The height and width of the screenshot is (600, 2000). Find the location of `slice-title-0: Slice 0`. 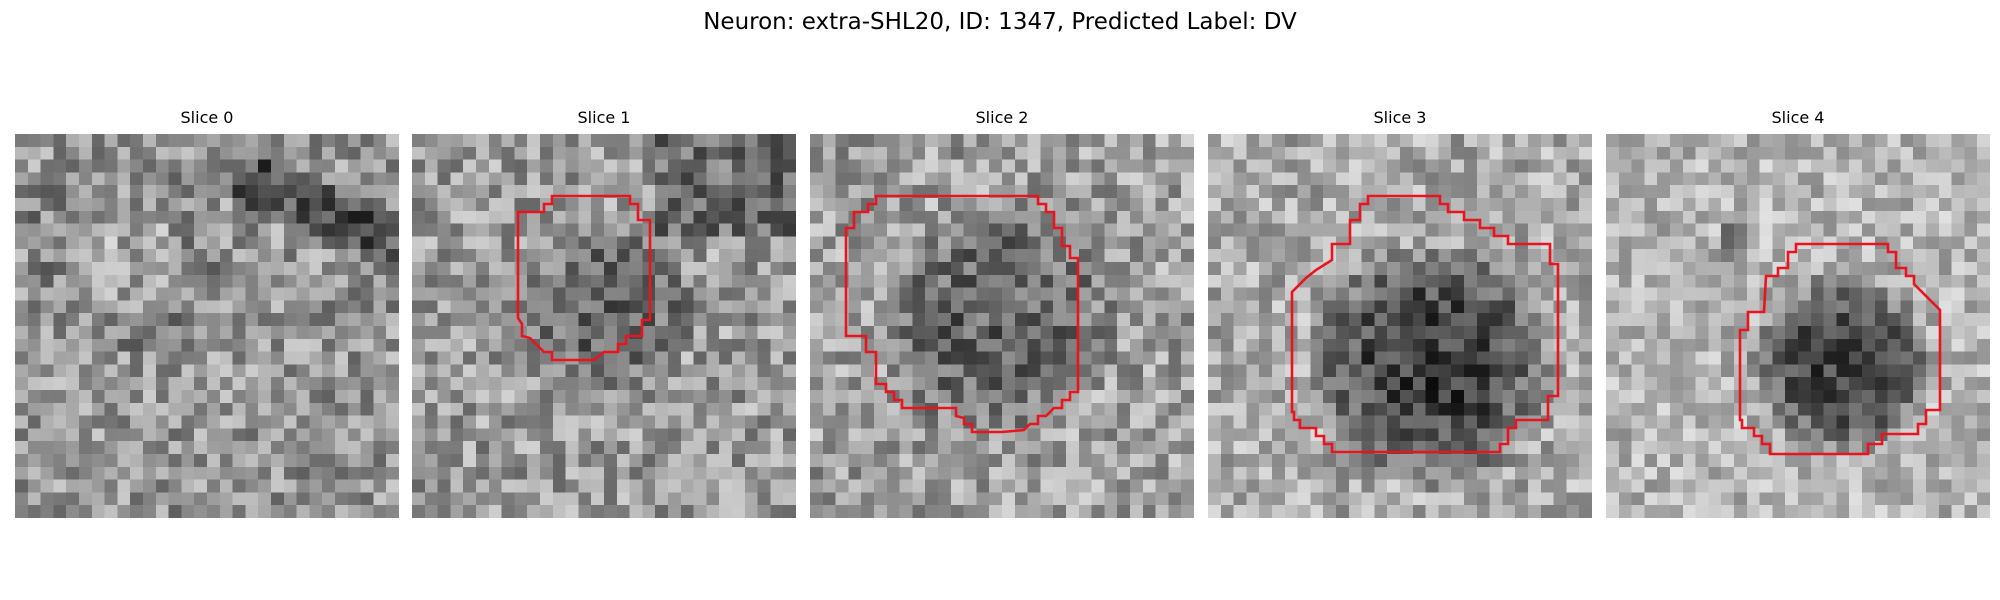

slice-title-0: Slice 0 is located at coordinates (207, 117).